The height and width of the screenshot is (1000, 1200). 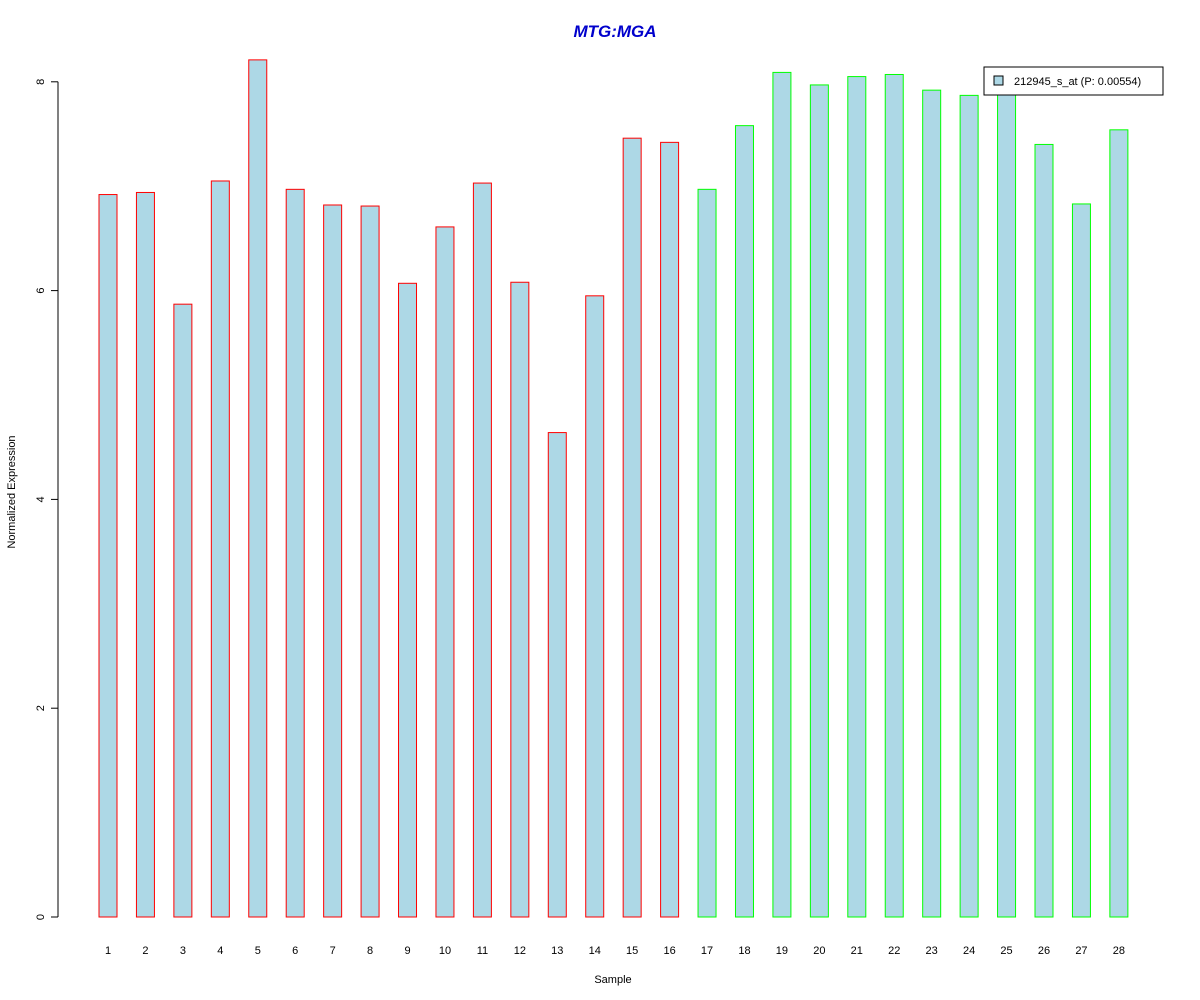 What do you see at coordinates (295, 951) in the screenshot?
I see `x-tick-label: 6` at bounding box center [295, 951].